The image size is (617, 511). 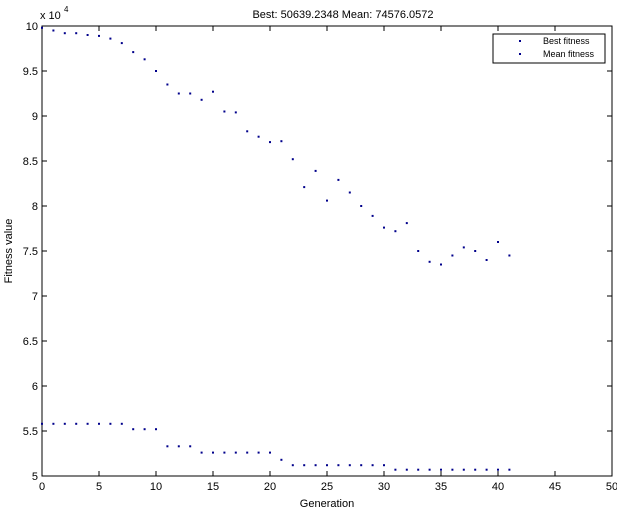 I want to click on y-tick-label: 8, so click(x=35, y=207).